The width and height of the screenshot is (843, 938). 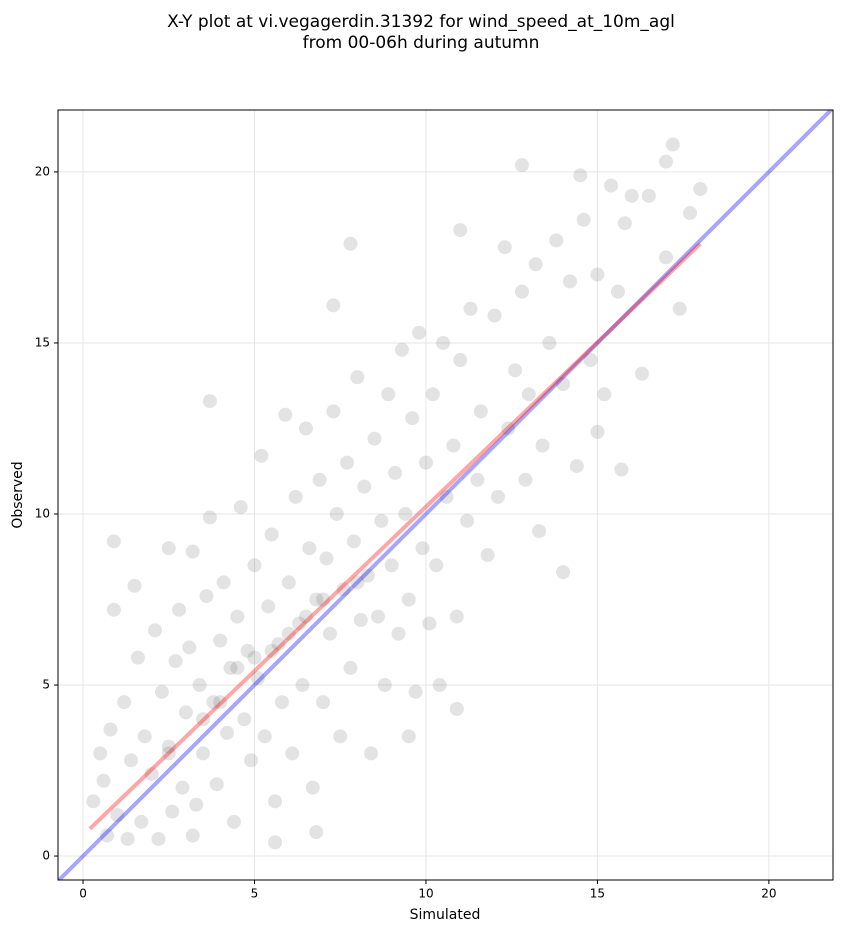 What do you see at coordinates (42, 342) in the screenshot?
I see `y-tick-label: 15` at bounding box center [42, 342].